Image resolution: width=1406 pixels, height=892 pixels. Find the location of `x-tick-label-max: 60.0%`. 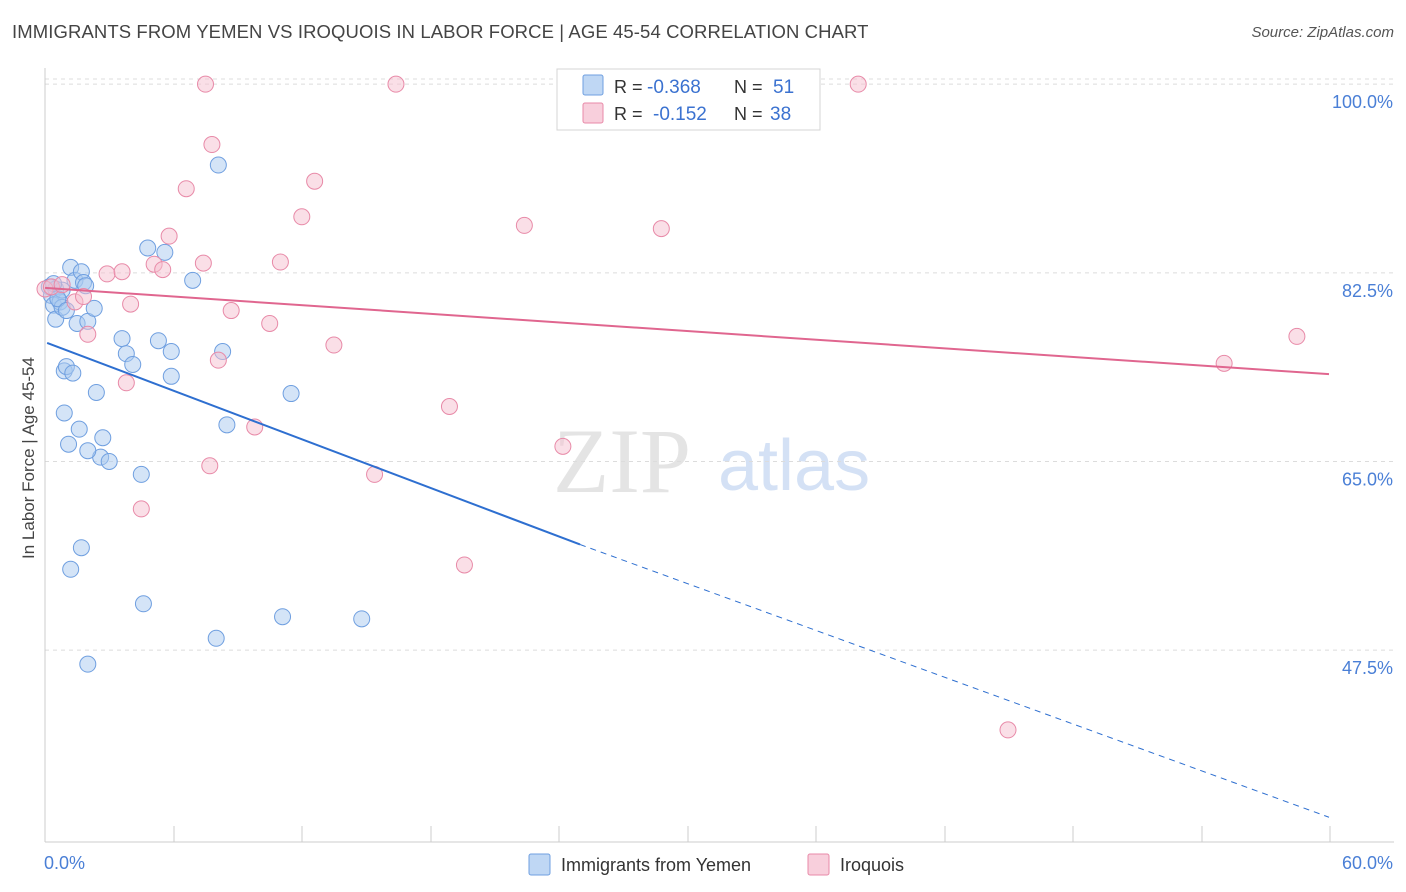

x-tick-label-max: 60.0% is located at coordinates (1367, 863).